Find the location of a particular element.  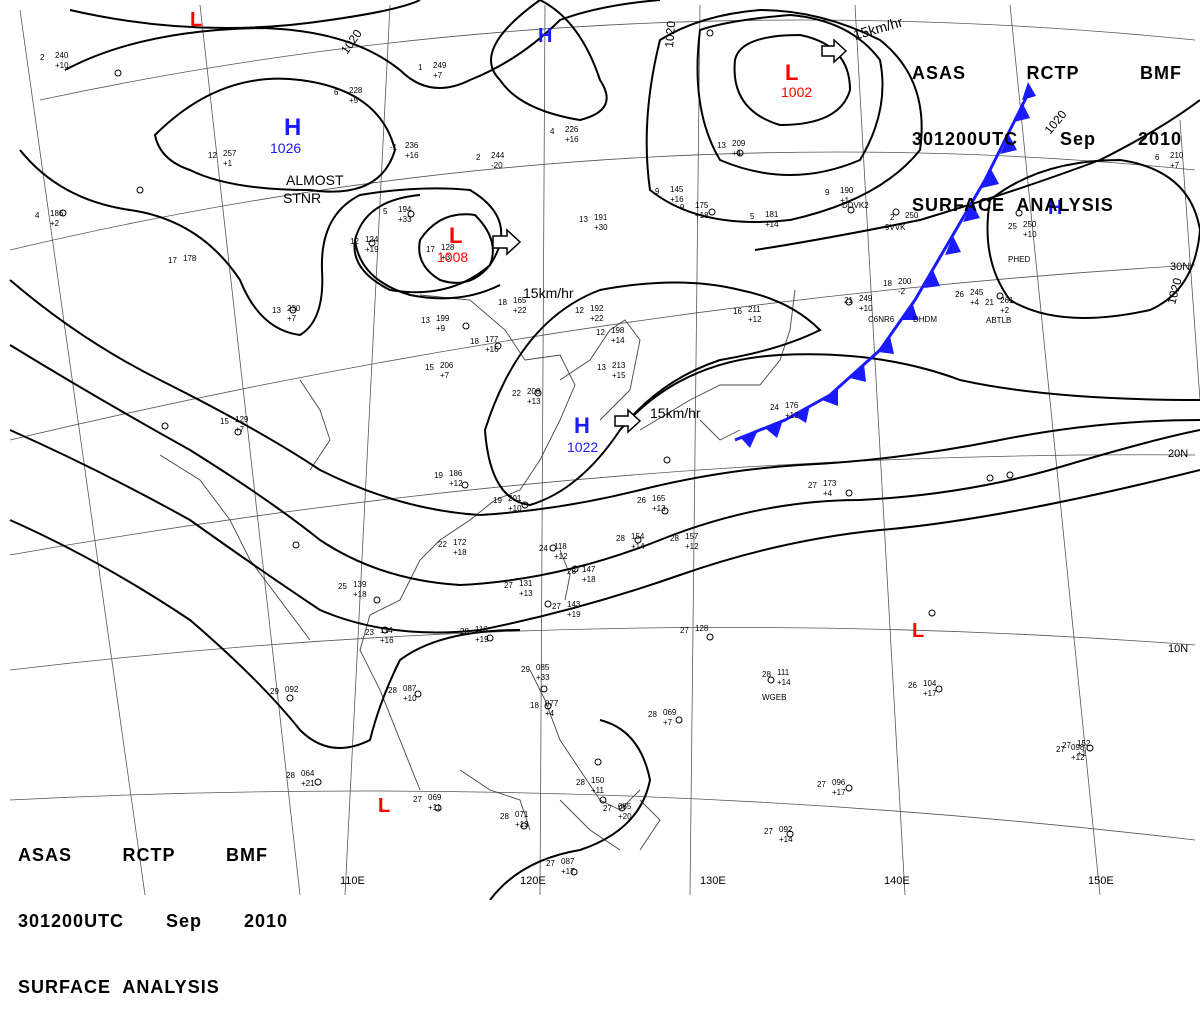

station-plot: 1 249+7 is located at coordinates (432, 70).